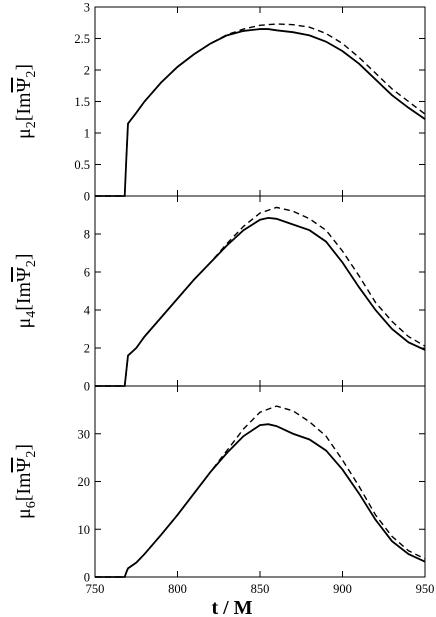  What do you see at coordinates (26, 101) in the screenshot?
I see `y-axis-label-top: μ2[ImΨ2]` at bounding box center [26, 101].